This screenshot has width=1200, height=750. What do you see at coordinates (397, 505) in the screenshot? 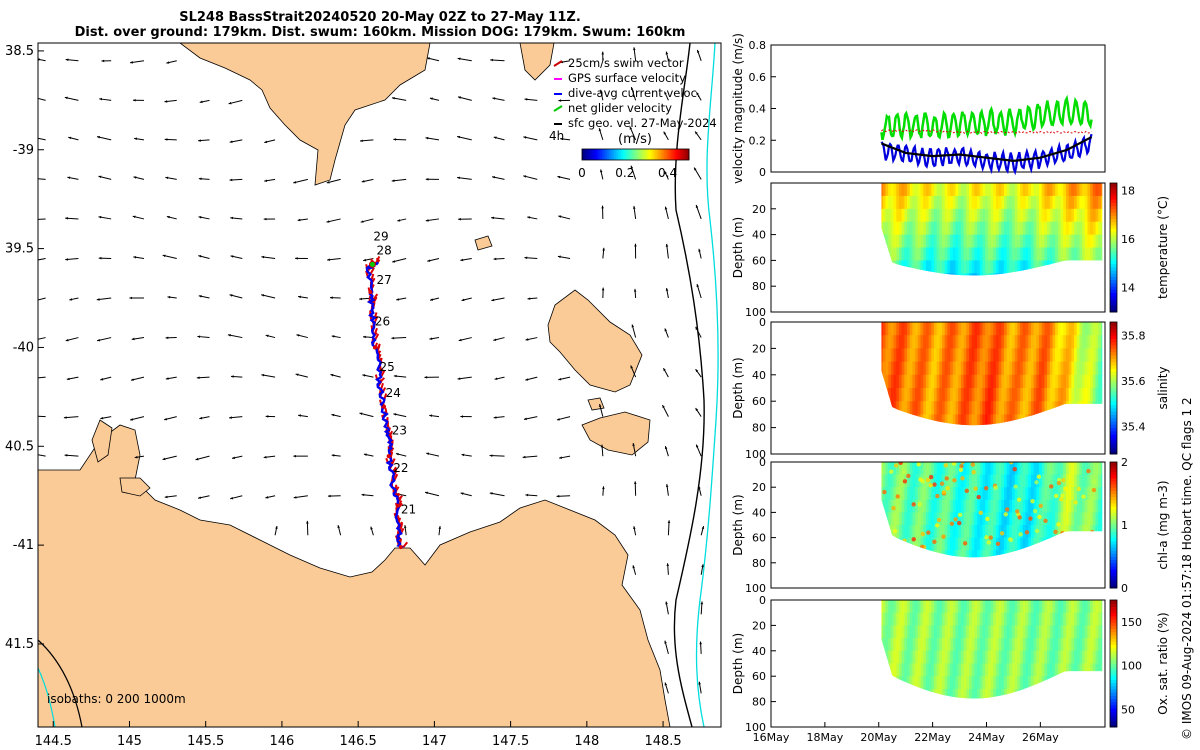
I see `surfacing-point` at bounding box center [397, 505].